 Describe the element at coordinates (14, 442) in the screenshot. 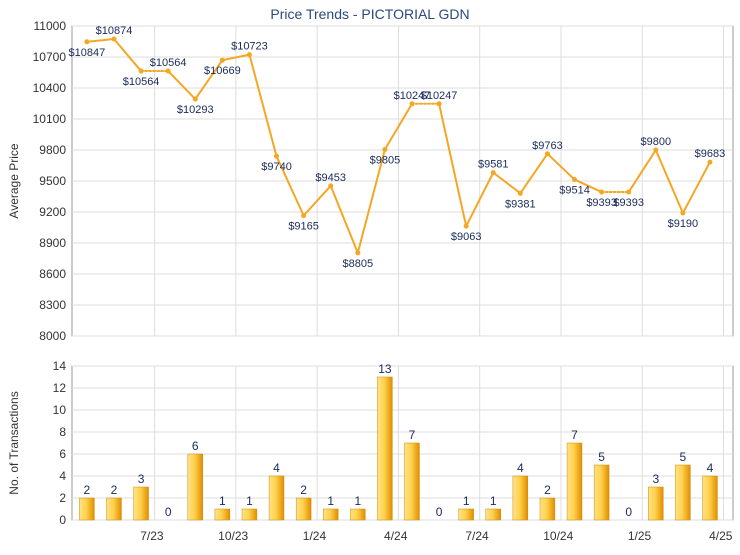

I see `transactions-y-axis-label: No. of Transactions` at that location.